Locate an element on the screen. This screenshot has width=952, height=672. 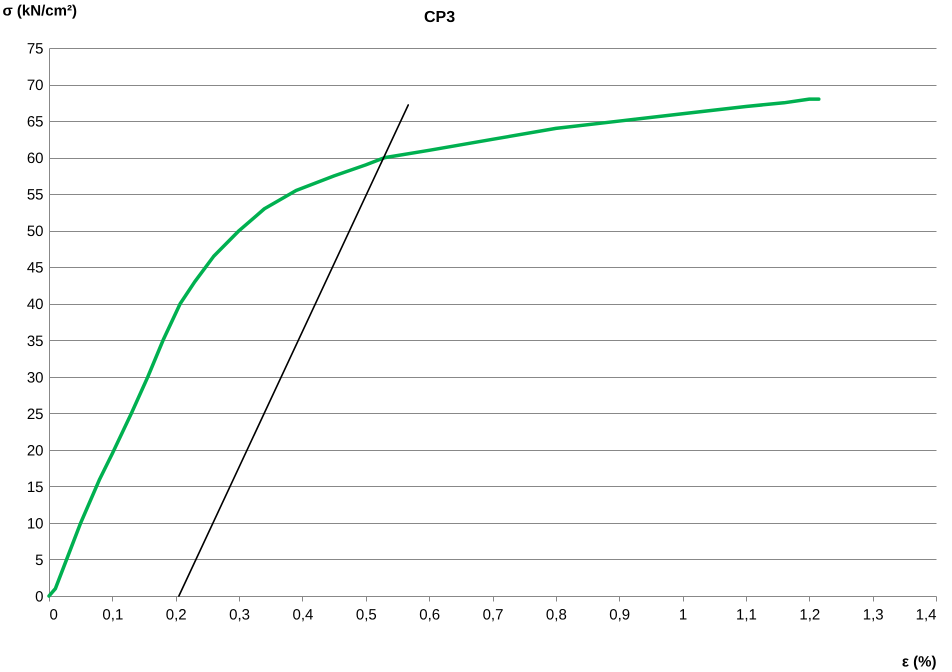
y-tick-label: 0 is located at coordinates (39, 597).